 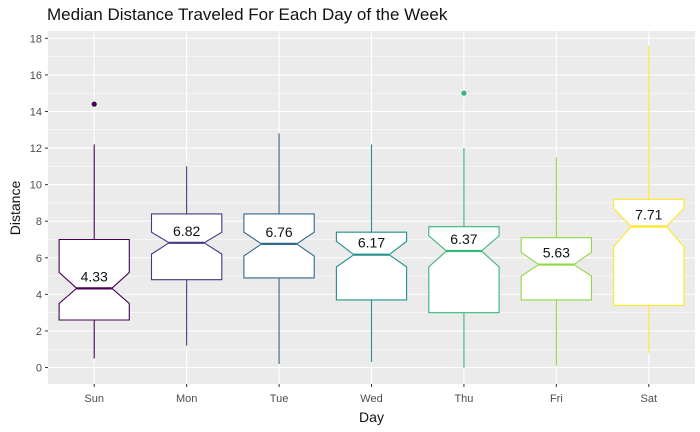 What do you see at coordinates (649, 199) in the screenshot?
I see `box-sat: 7.71` at bounding box center [649, 199].